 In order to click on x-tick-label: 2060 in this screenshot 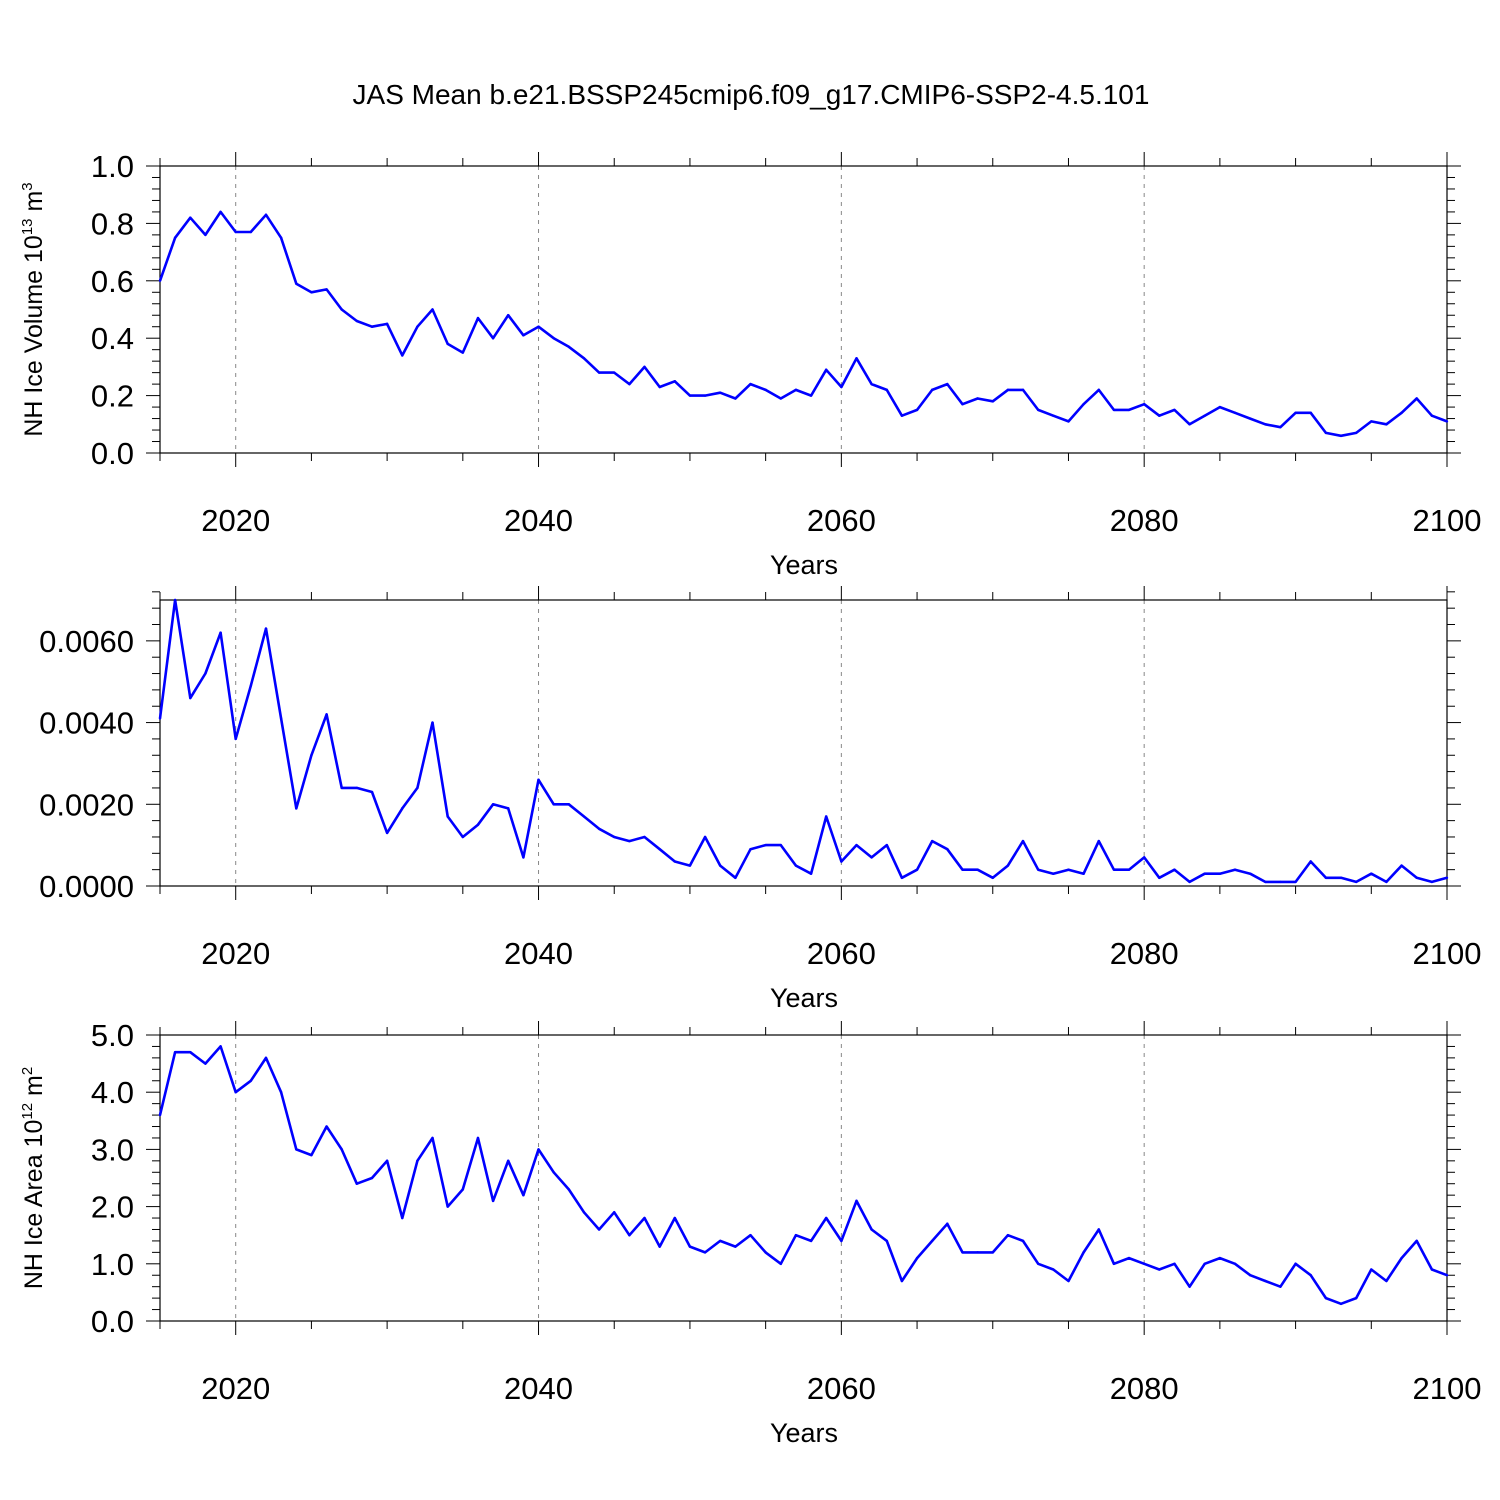, I will do `click(841, 953)`.